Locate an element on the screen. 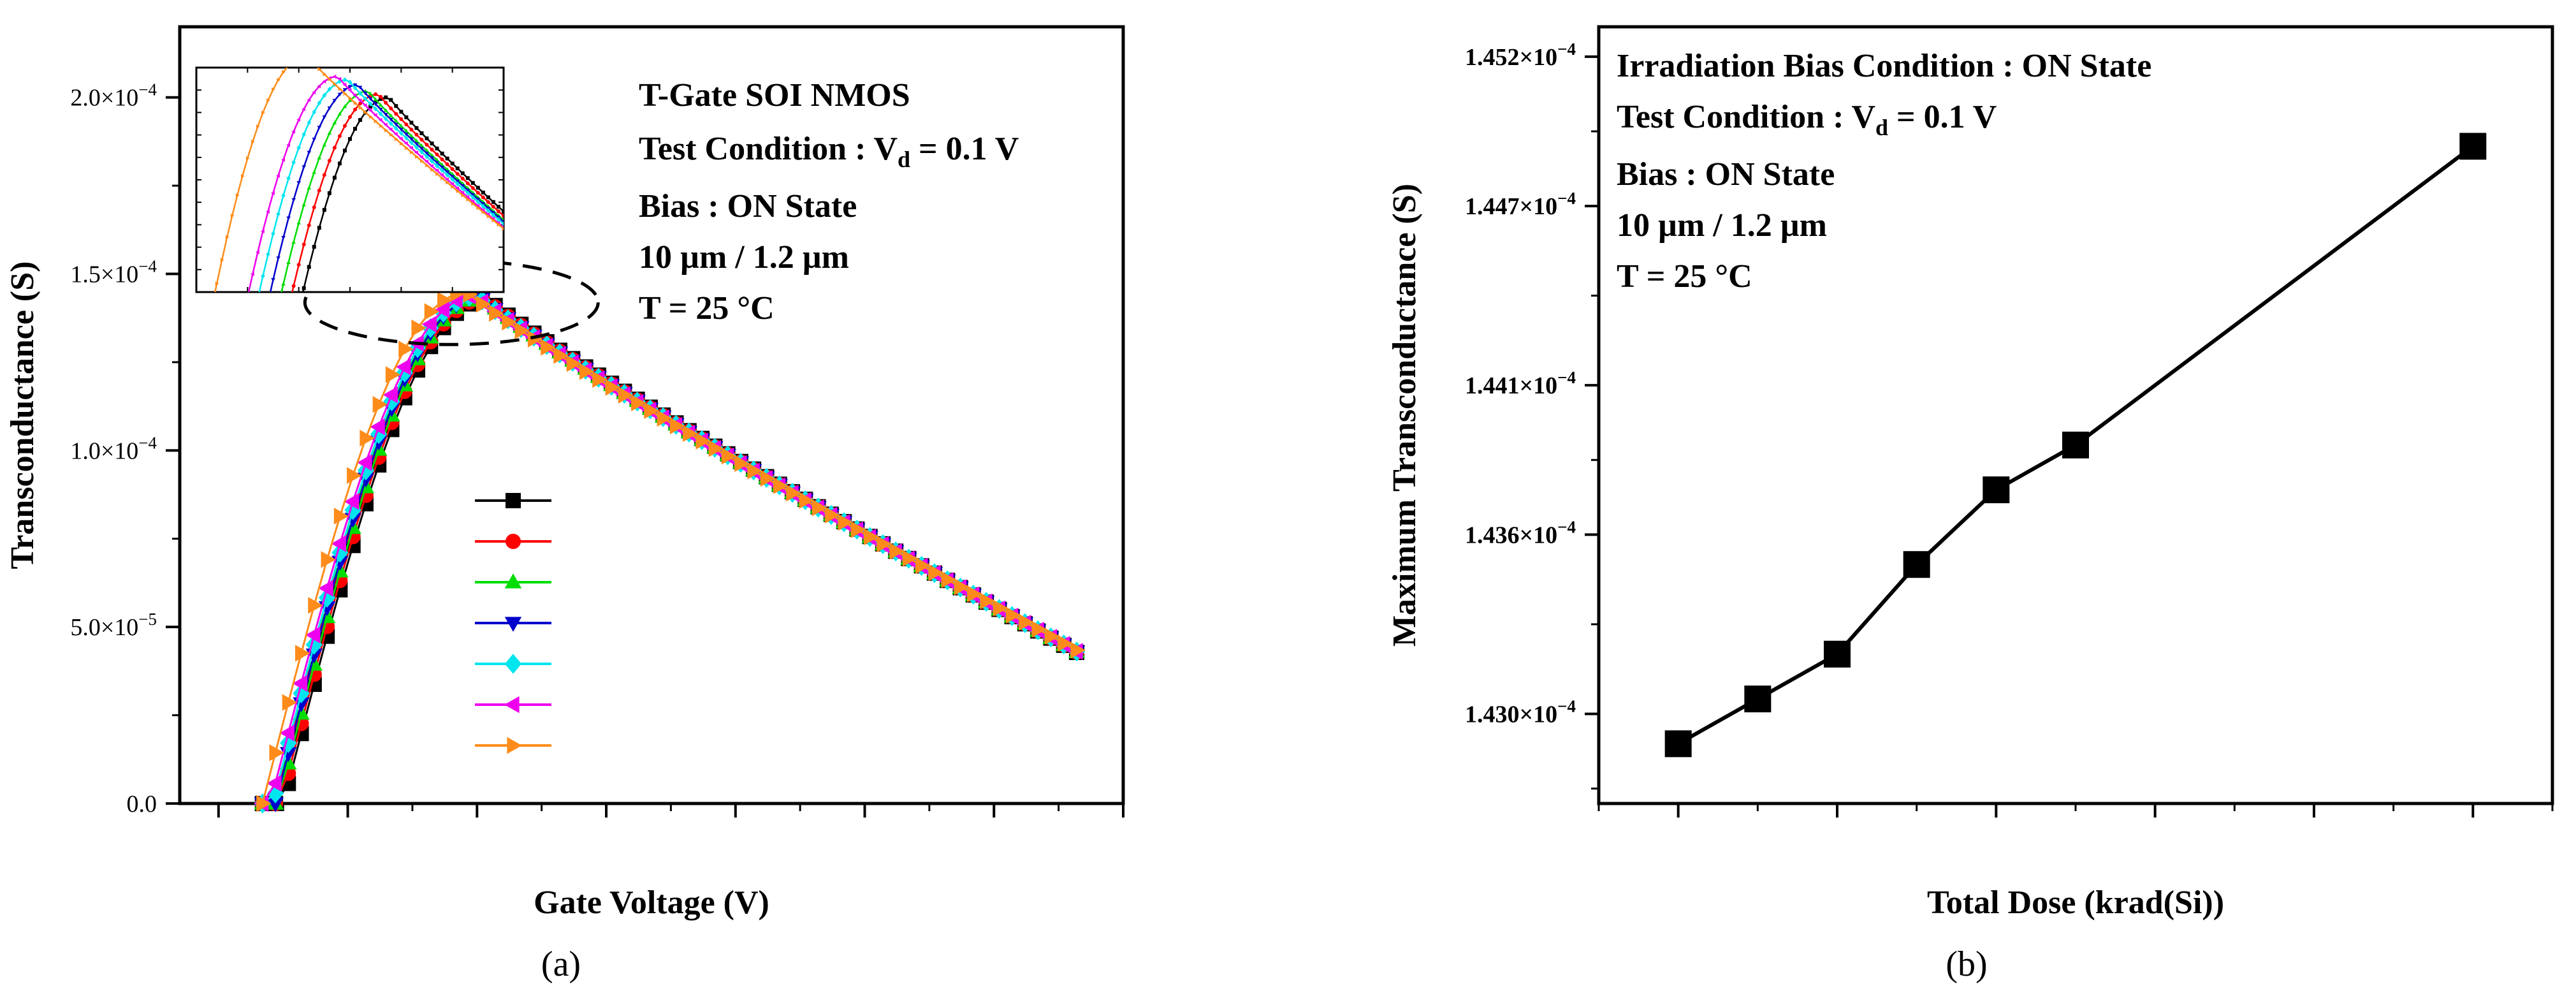 Image resolution: width=2576 pixels, height=998 pixels. chart-a-annotation-bias: Bias : ON State is located at coordinates (748, 206).